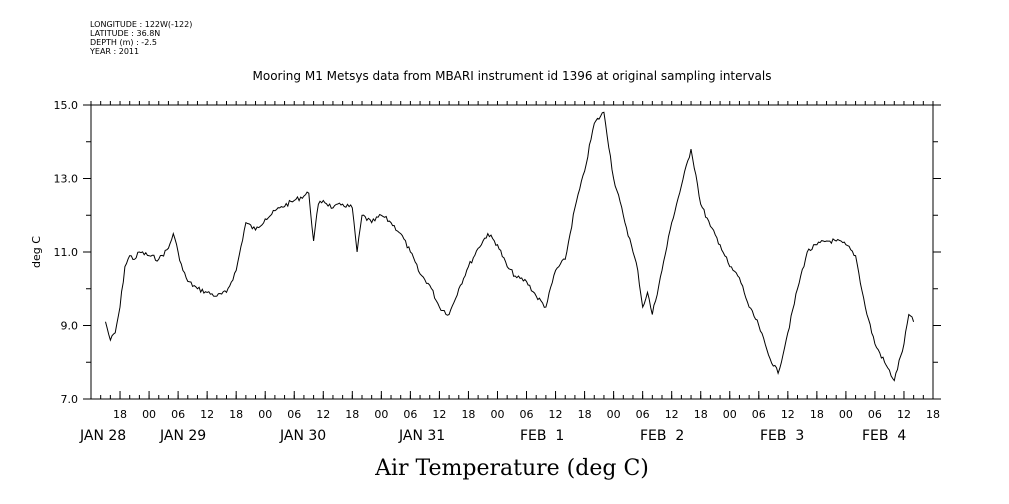 Image resolution: width=1009 pixels, height=504 pixels. I want to click on x-date-label: FEB 4, so click(884, 436).